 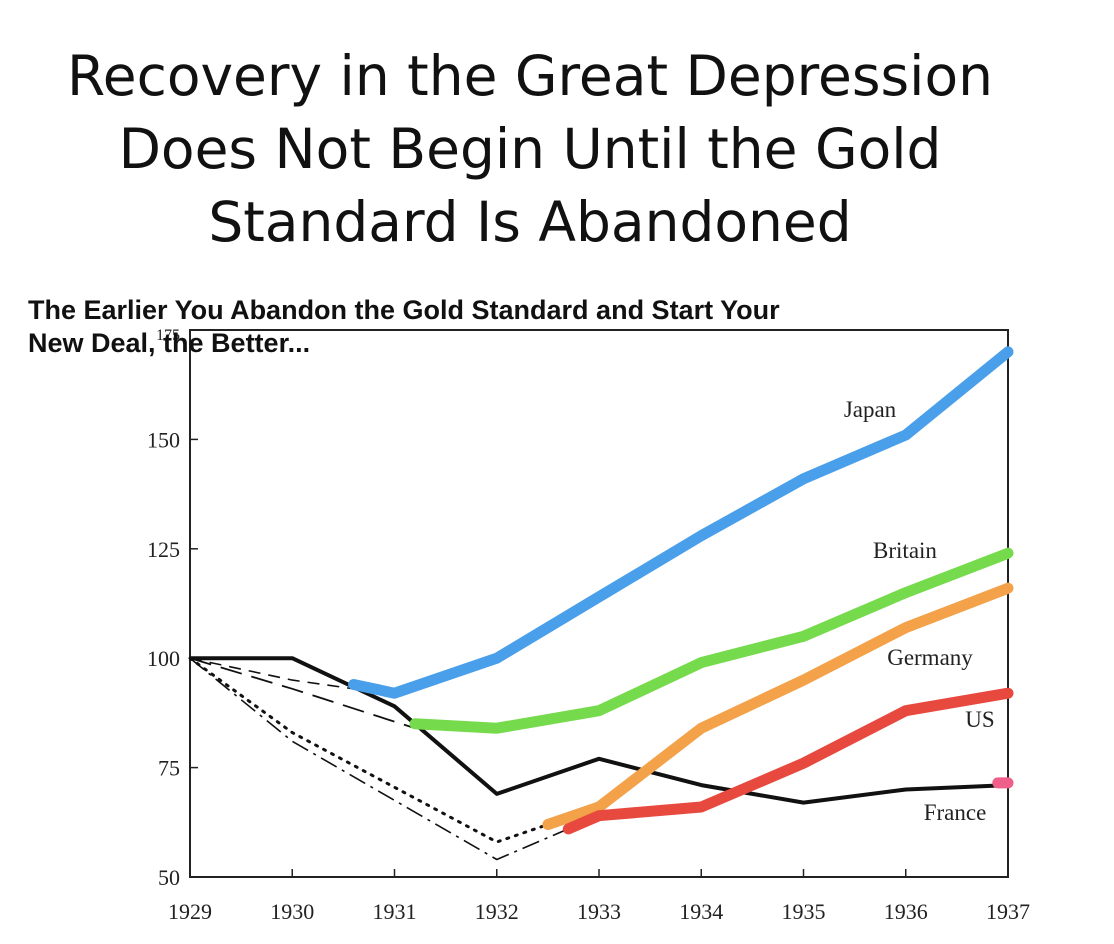 I want to click on series-label-germany: Germany, so click(x=930, y=657).